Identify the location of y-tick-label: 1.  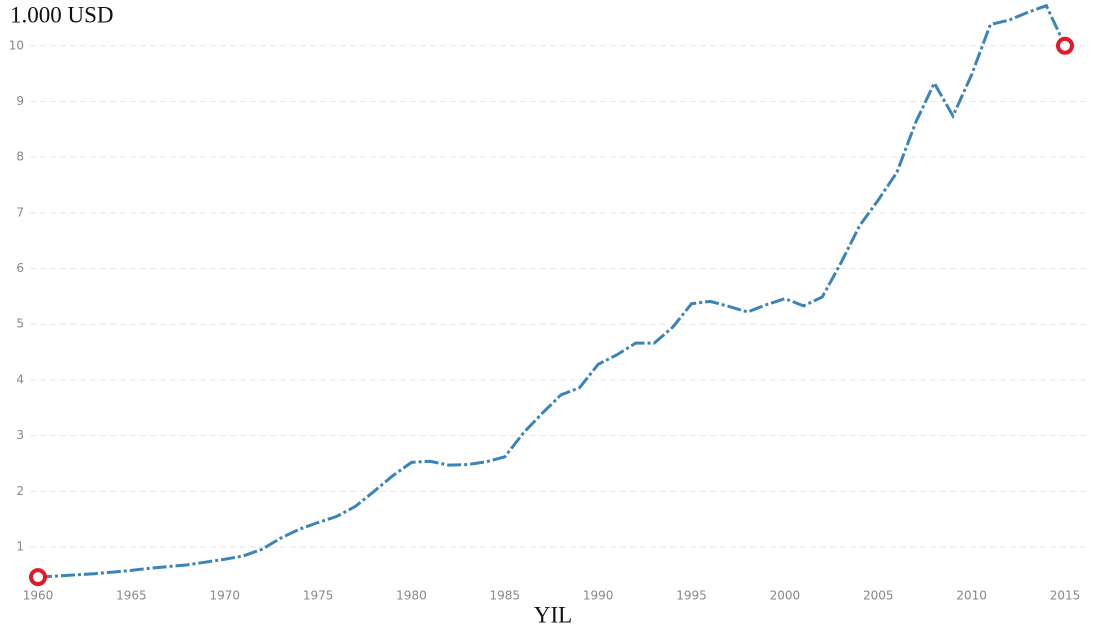
(20, 547).